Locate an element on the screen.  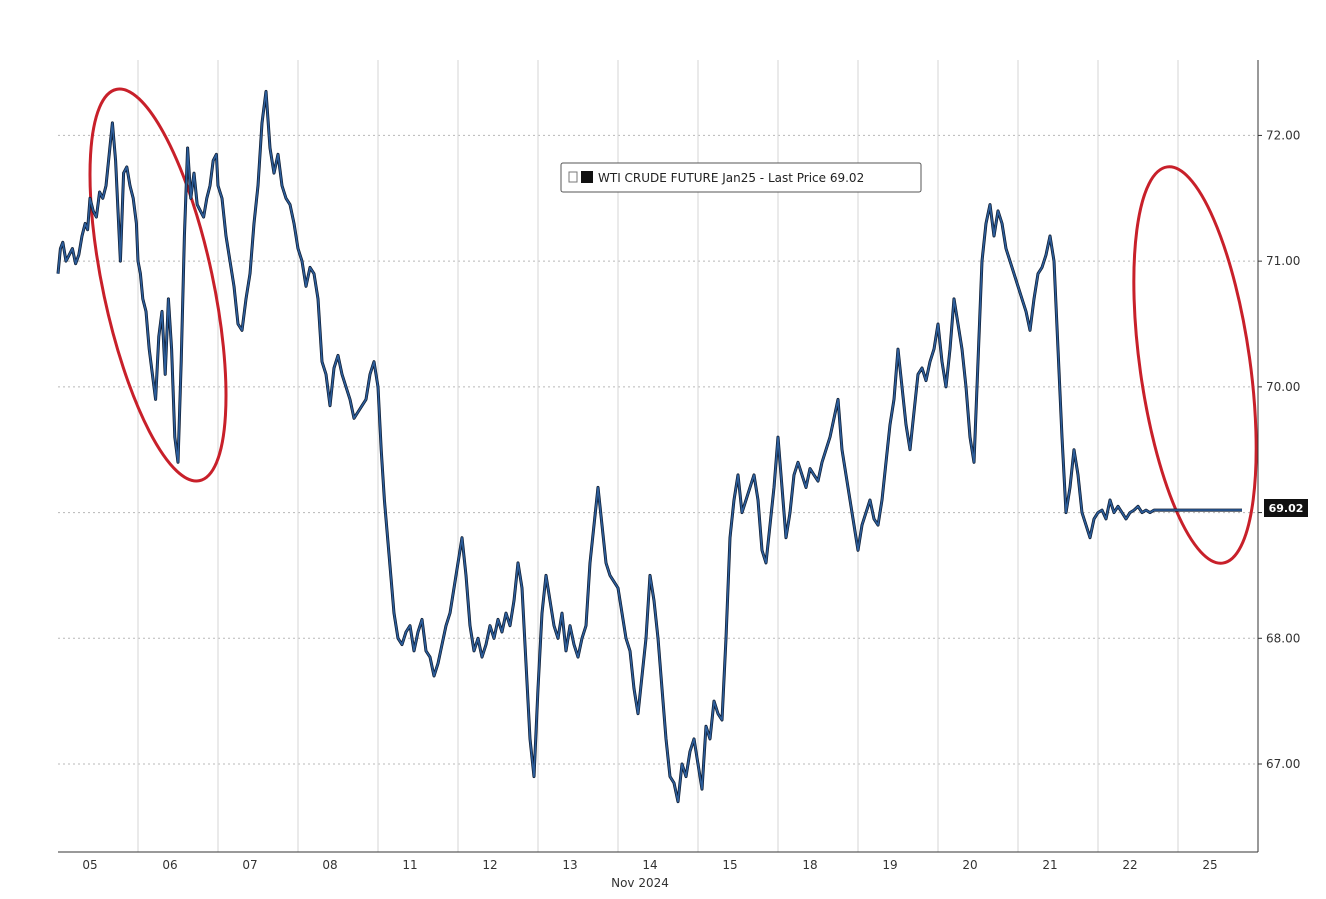
y-tick-label: 72.00 is located at coordinates (1283, 135).